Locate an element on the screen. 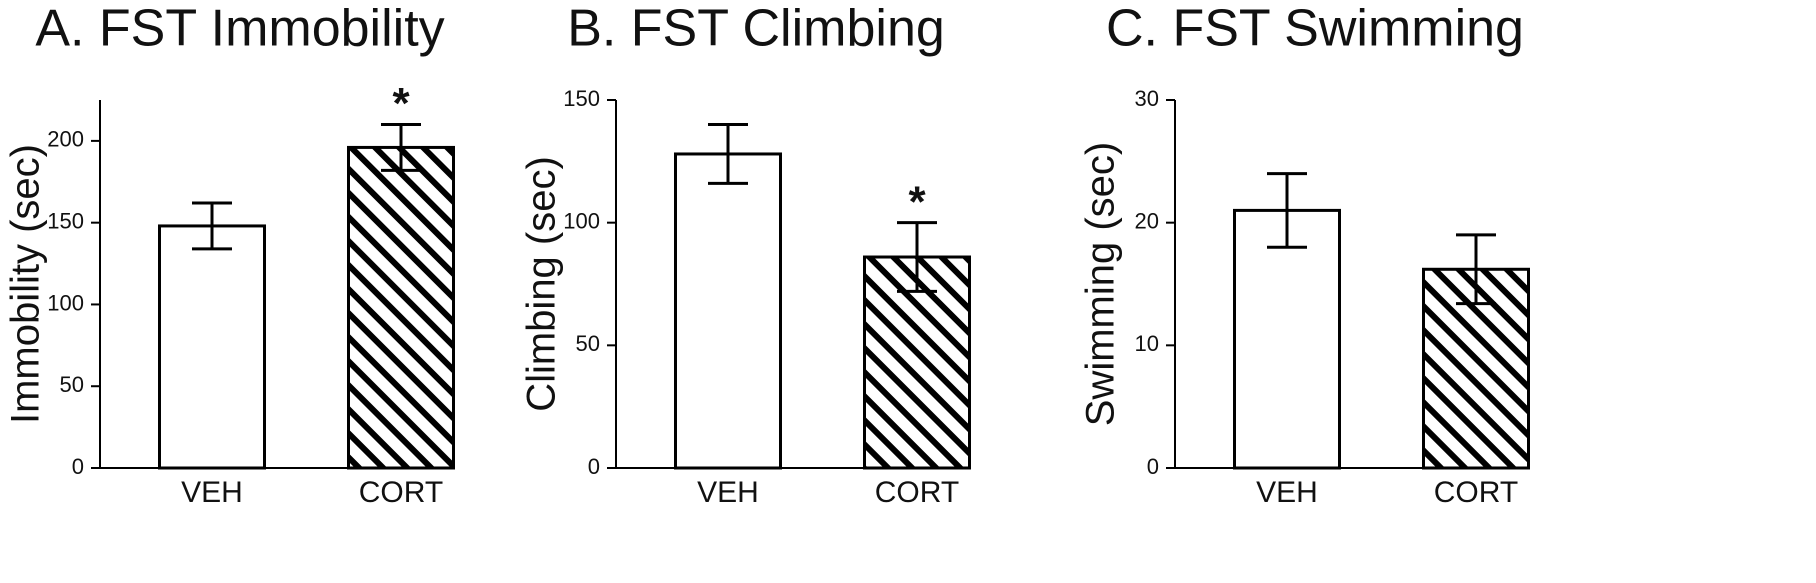 Image resolution: width=1816 pixels, height=583 pixels. chart-title: B. FST Climbing is located at coordinates (756, 29).